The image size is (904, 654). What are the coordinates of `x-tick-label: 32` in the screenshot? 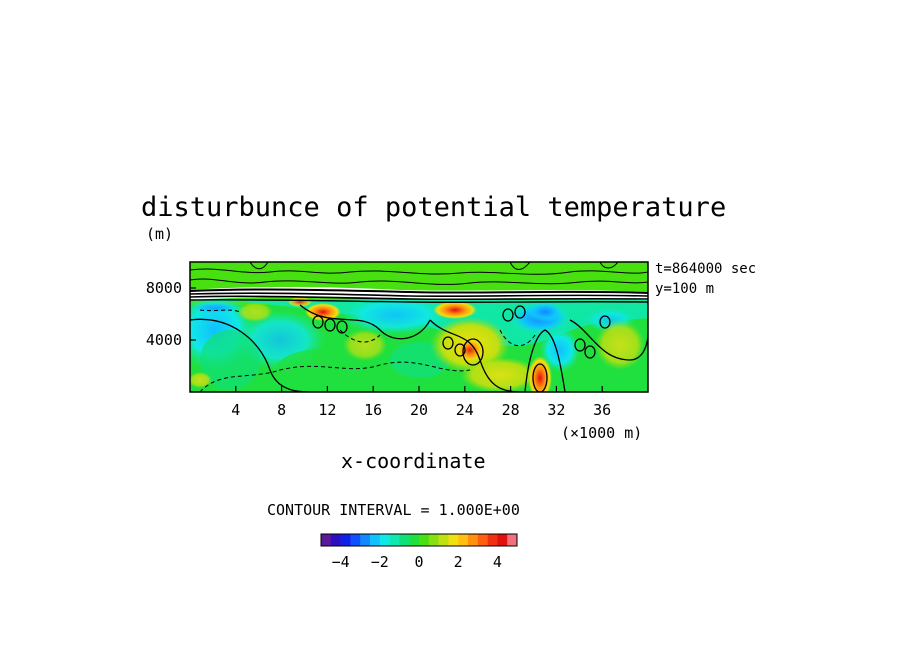 It's located at (556, 410).